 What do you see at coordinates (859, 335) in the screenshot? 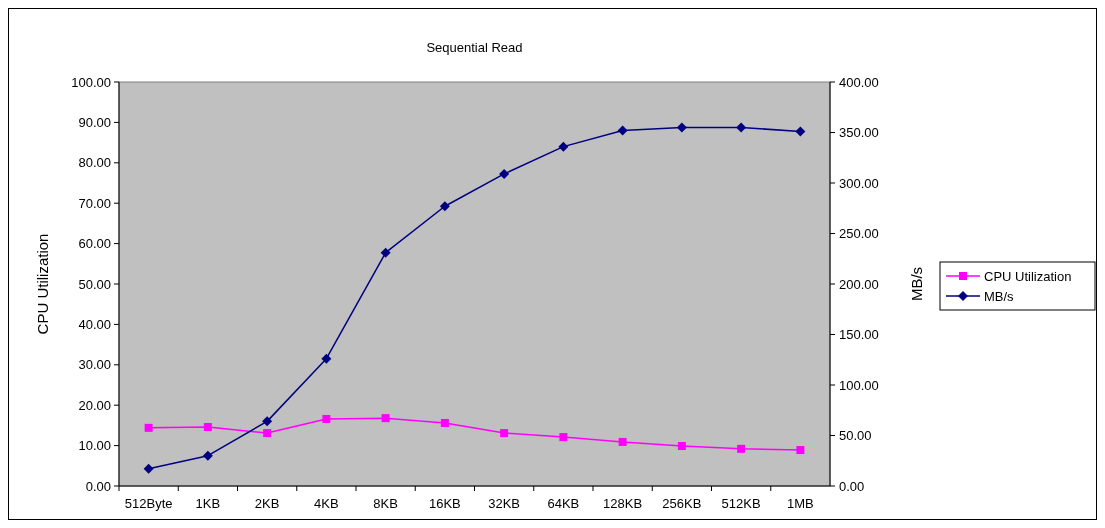
I see `y2-tick-label: 150.00` at bounding box center [859, 335].